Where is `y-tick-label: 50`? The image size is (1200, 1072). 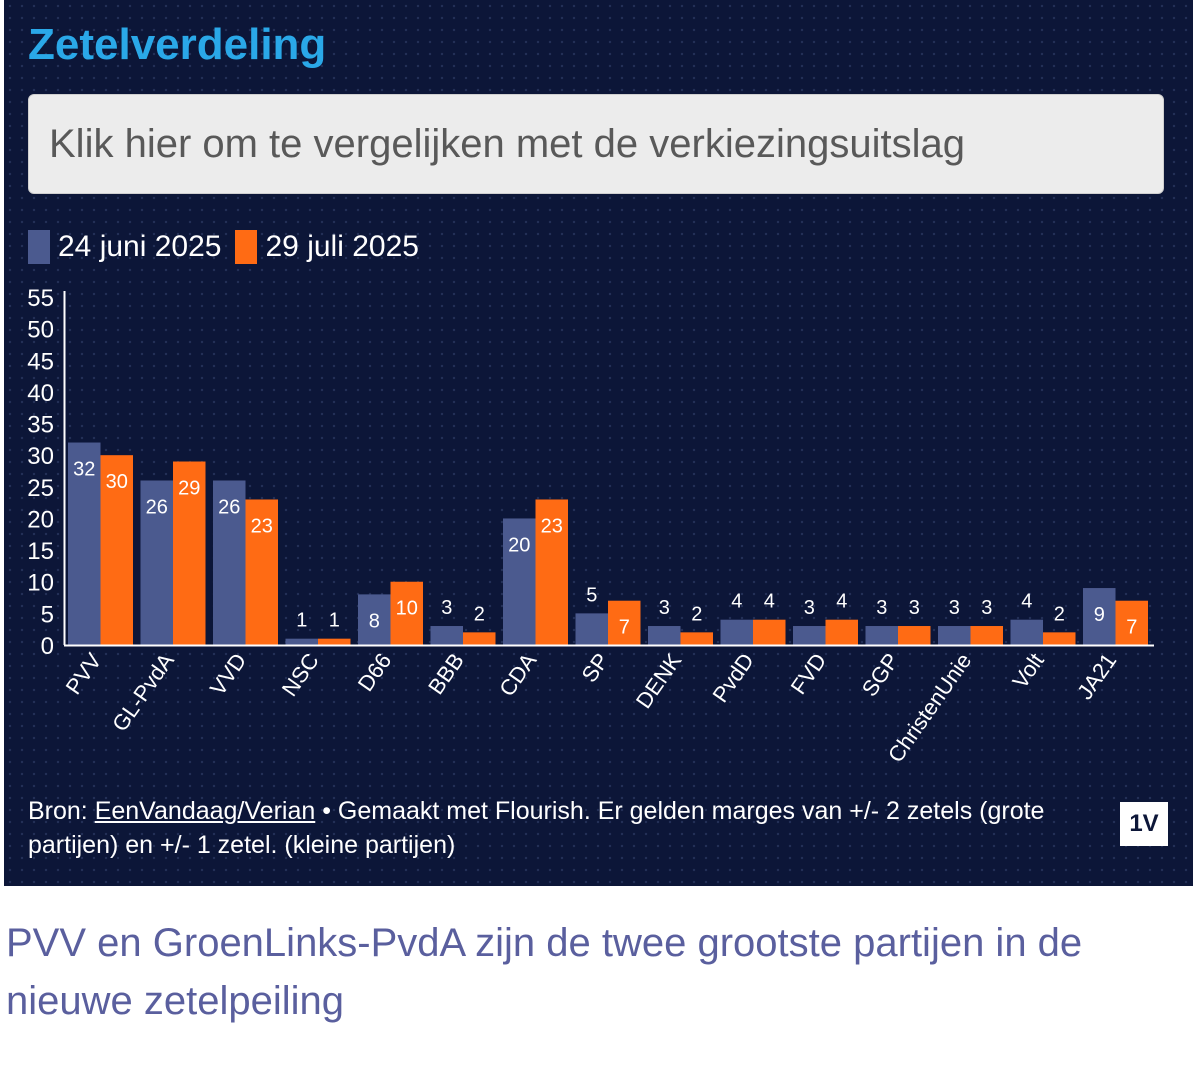
y-tick-label: 50 is located at coordinates (40, 330).